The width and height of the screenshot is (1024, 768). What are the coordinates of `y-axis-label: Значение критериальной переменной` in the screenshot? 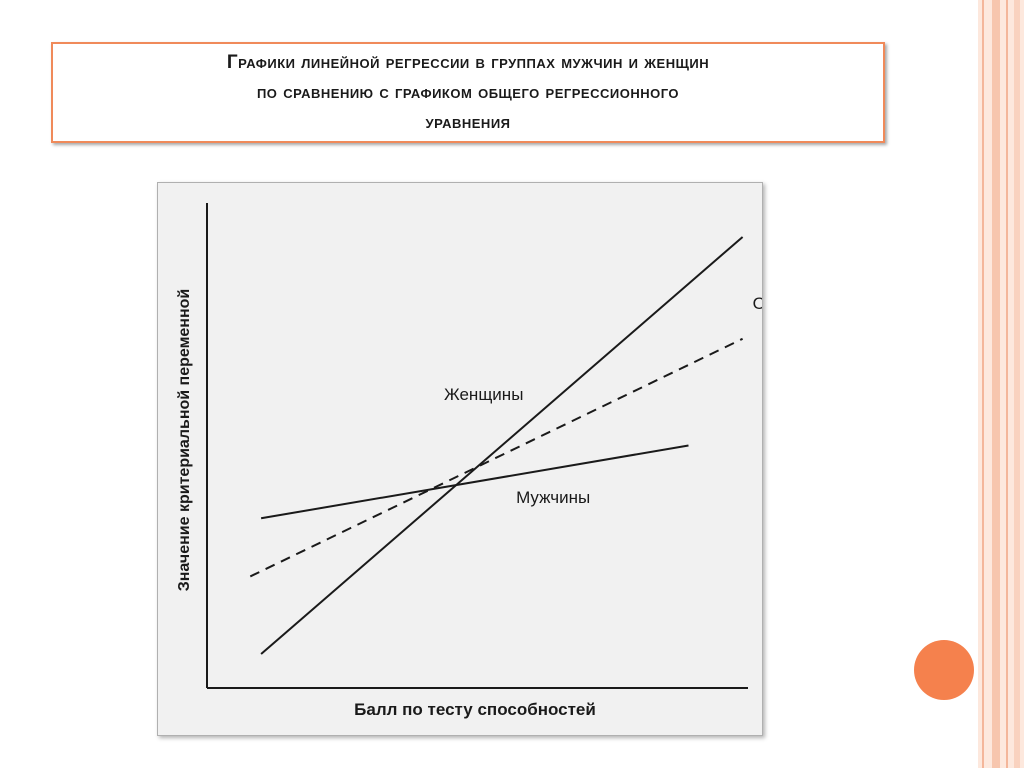 It's located at (184, 440).